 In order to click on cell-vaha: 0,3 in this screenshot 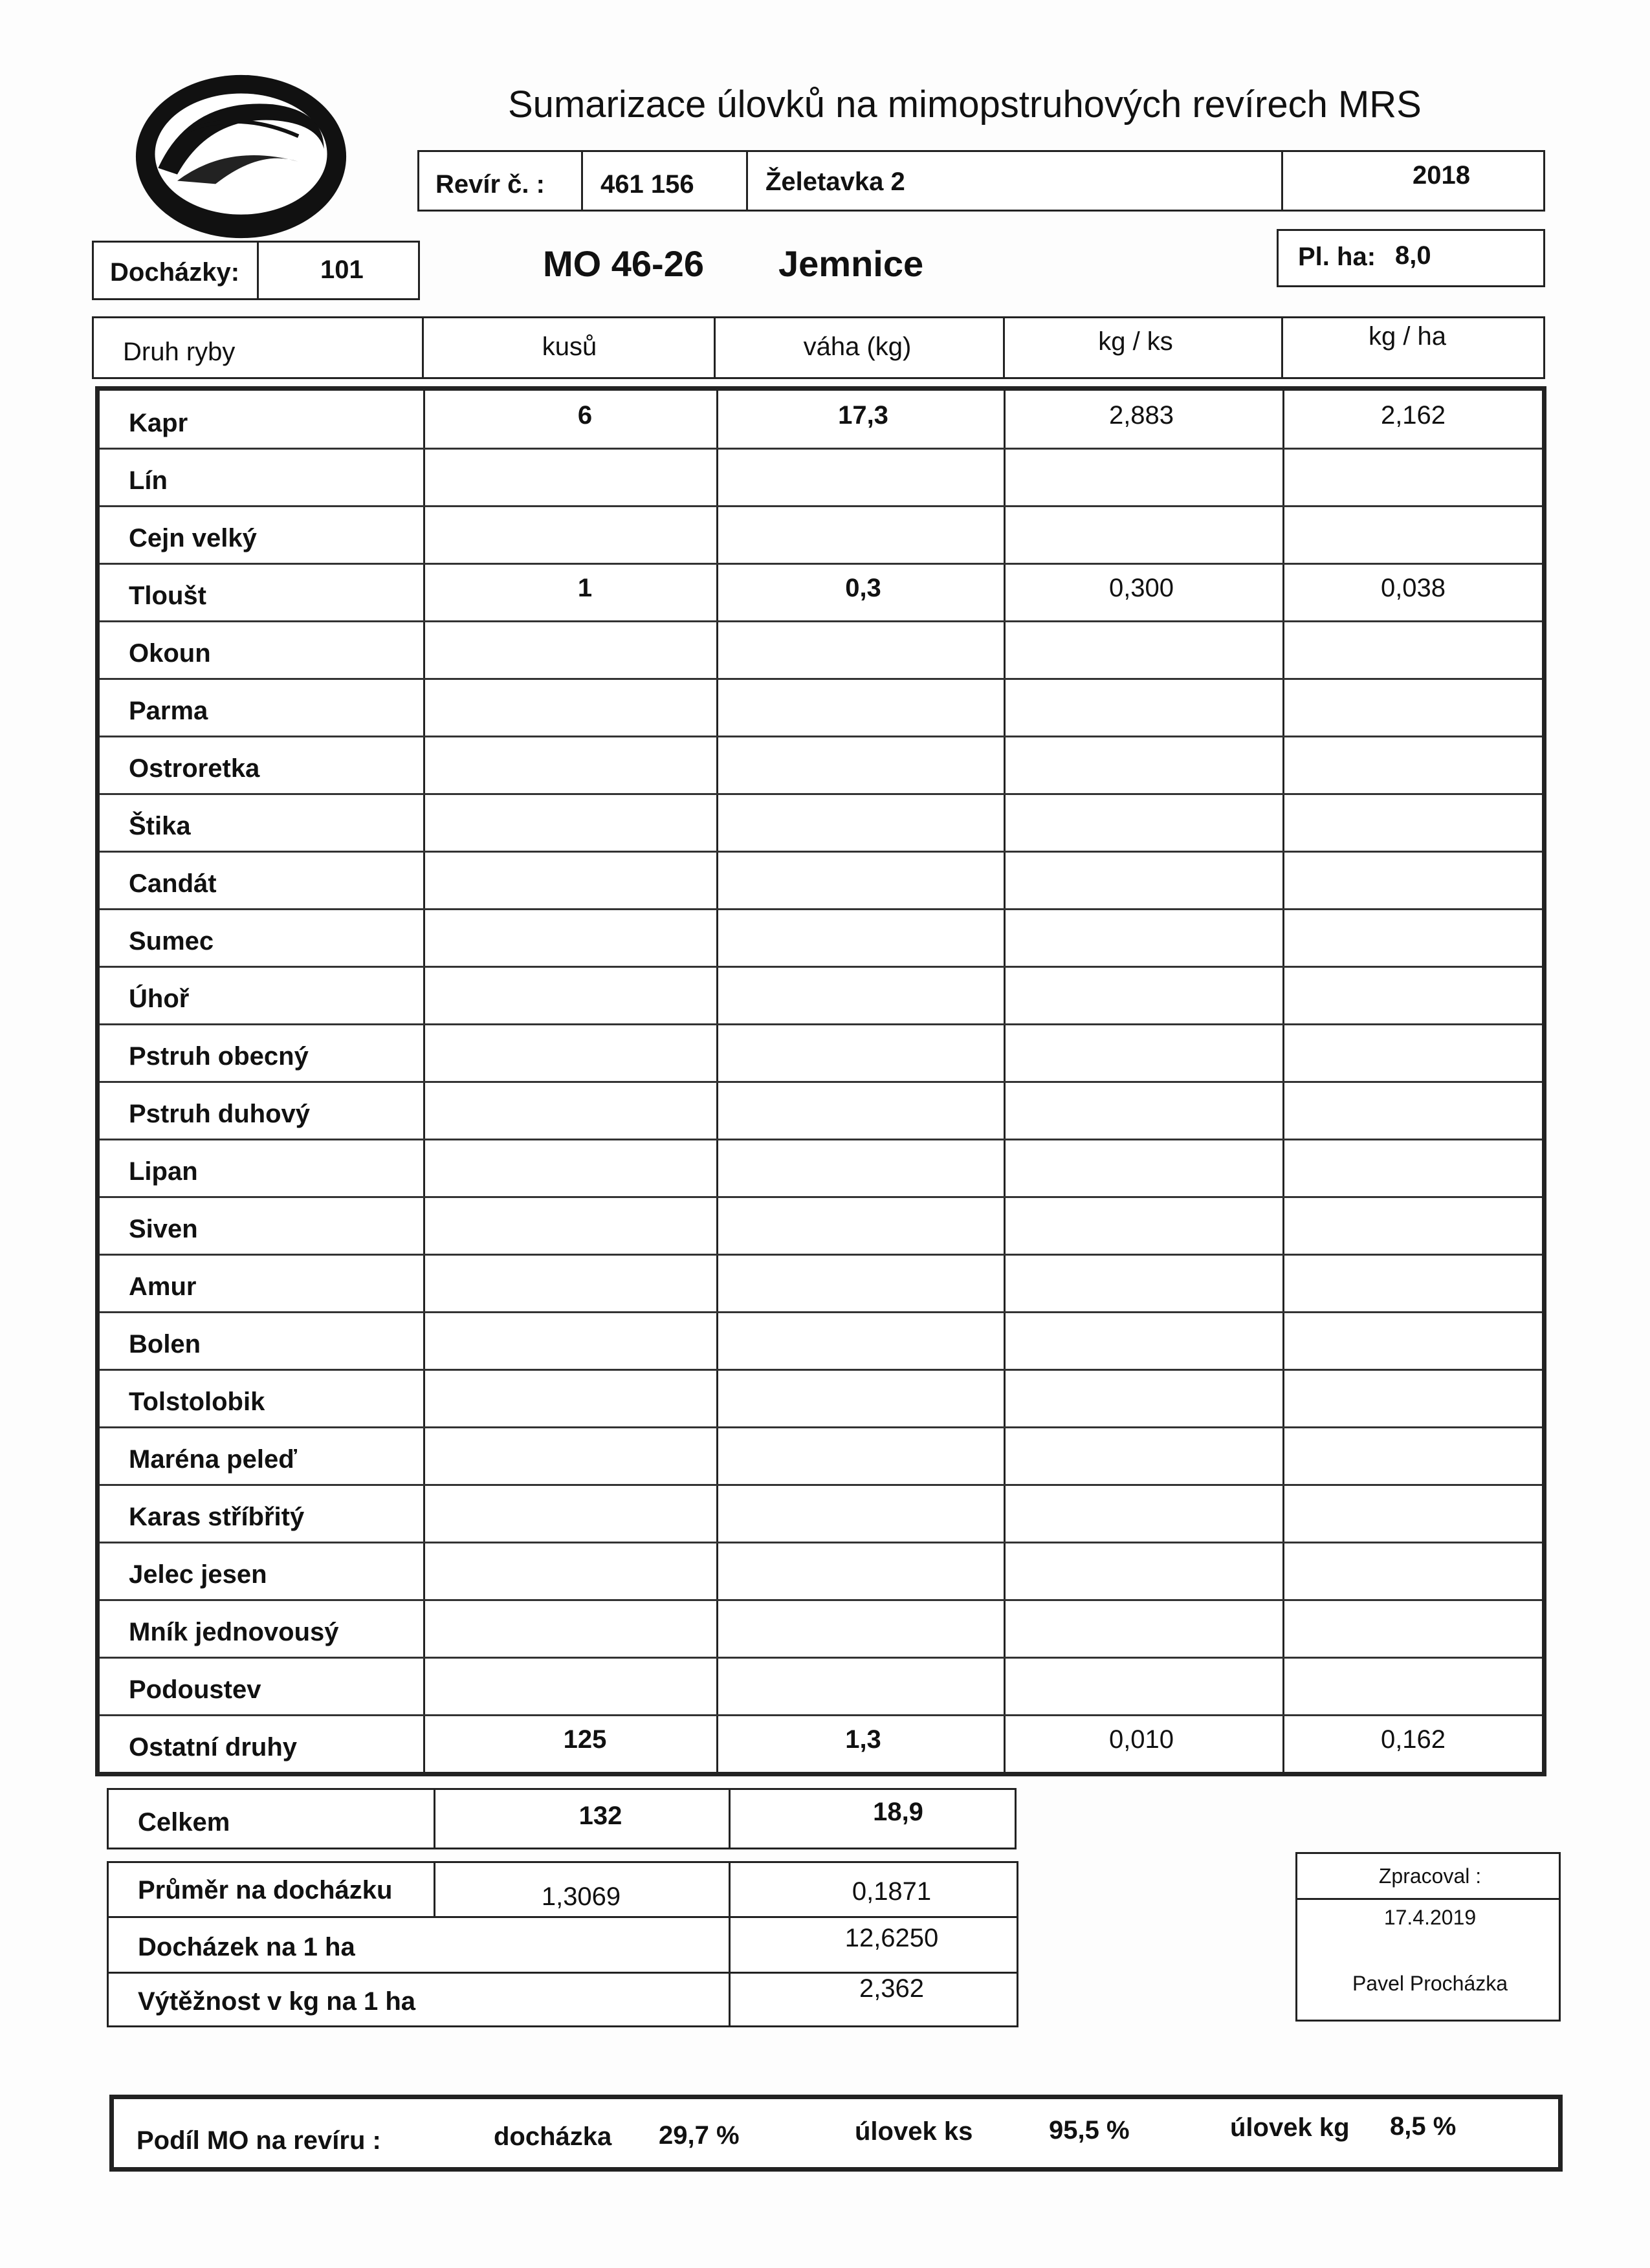, I will do `click(863, 588)`.